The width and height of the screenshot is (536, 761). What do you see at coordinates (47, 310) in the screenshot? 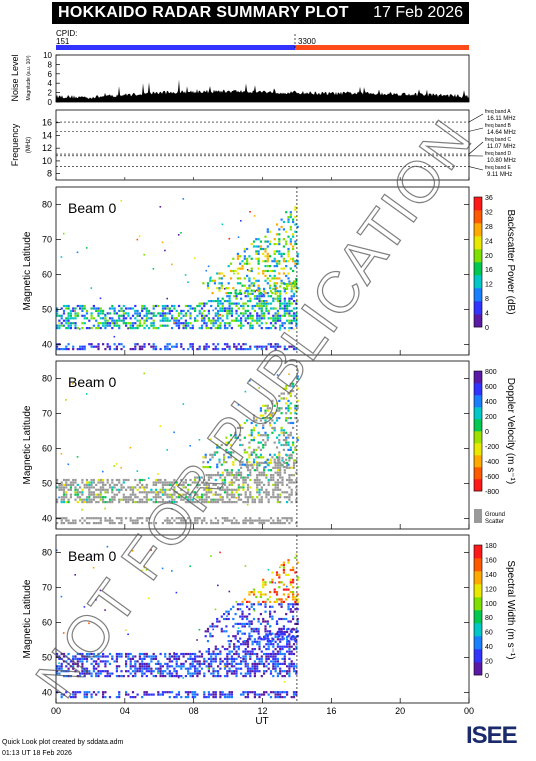
I see `panel-ytick-label: 50` at bounding box center [47, 310].